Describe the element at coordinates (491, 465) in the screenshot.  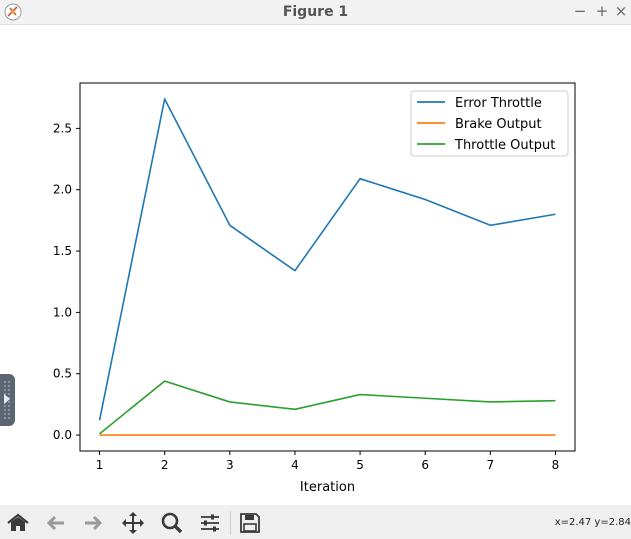
I see `x-tick-label: 7` at that location.